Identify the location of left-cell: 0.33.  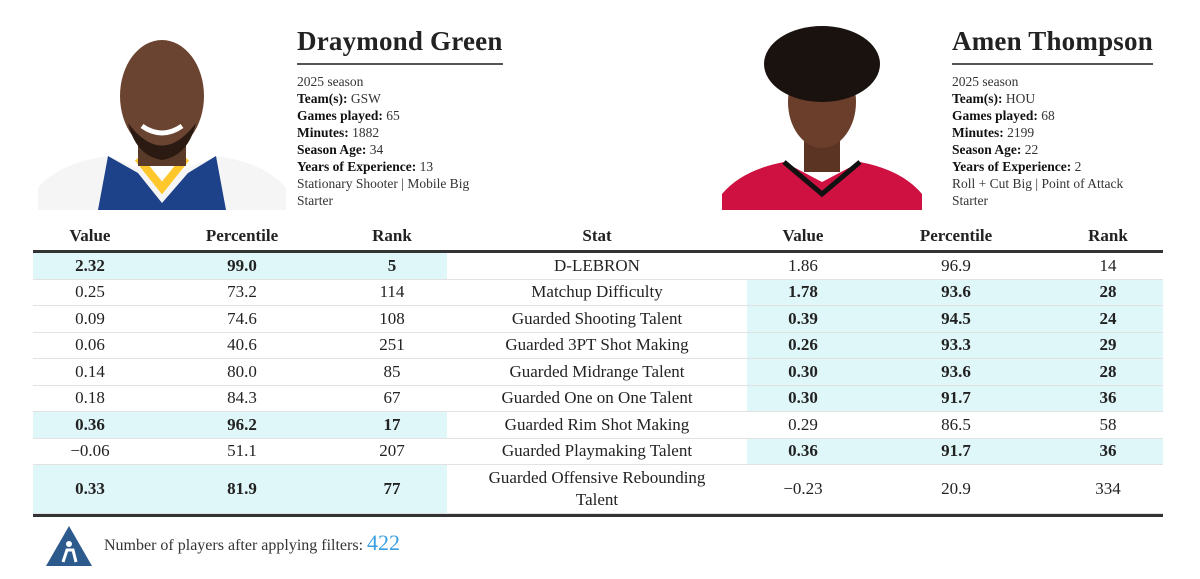
(90, 489).